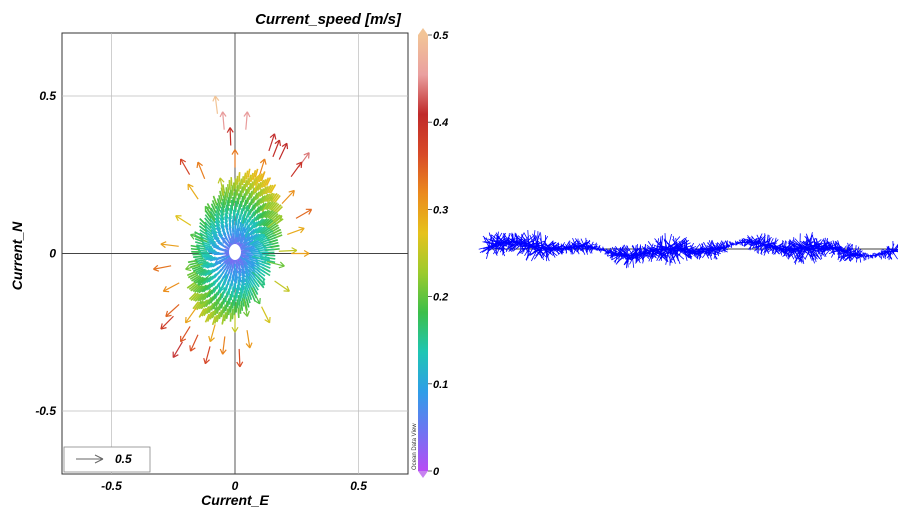  What do you see at coordinates (415, 446) in the screenshot?
I see `watermark: Ocean Data View` at bounding box center [415, 446].